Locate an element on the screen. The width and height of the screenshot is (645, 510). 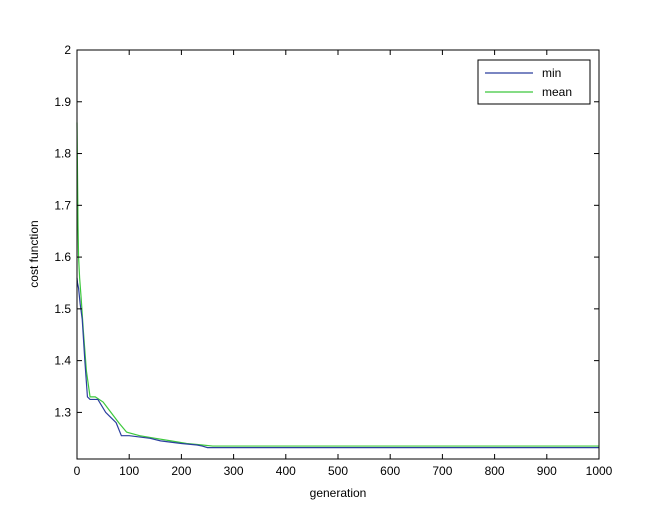
legend-box is located at coordinates (534, 82).